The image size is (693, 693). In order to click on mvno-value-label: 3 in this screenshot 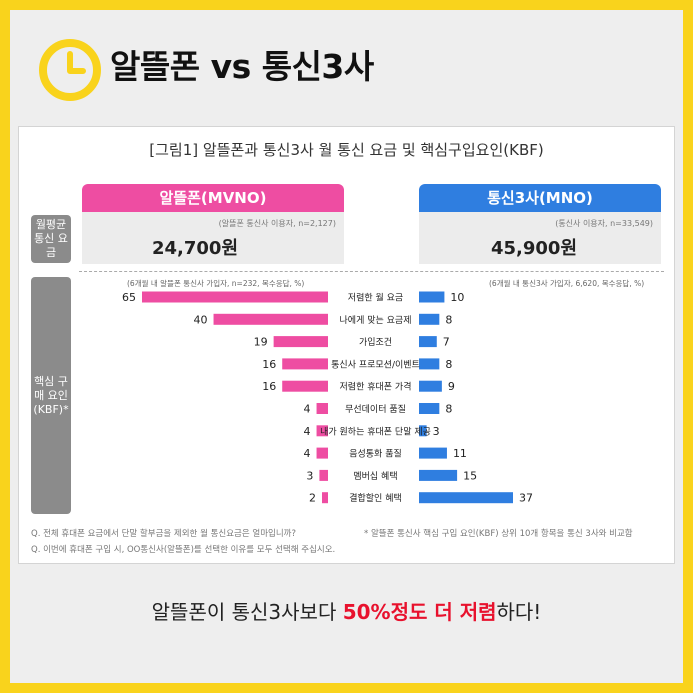, I will do `click(309, 475)`.